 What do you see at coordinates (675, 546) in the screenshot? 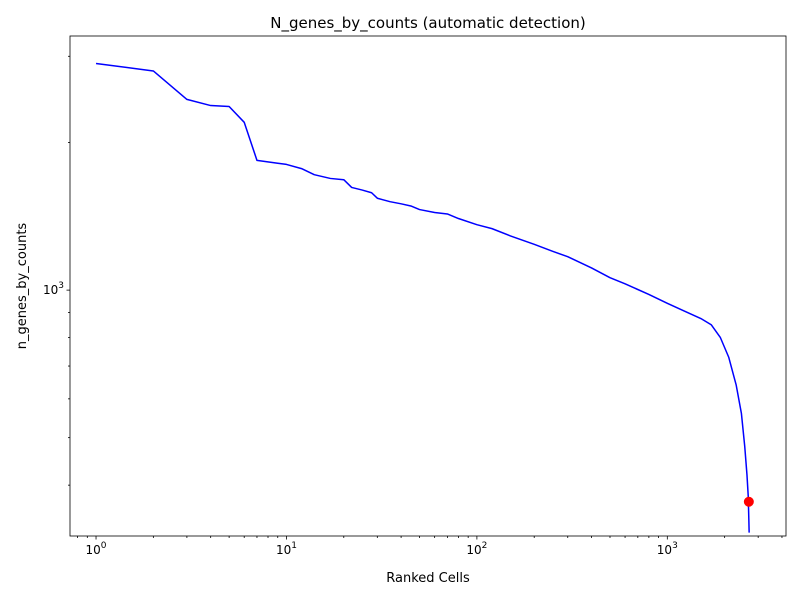
I see `x-tick-label-exponent: 3` at bounding box center [675, 546].